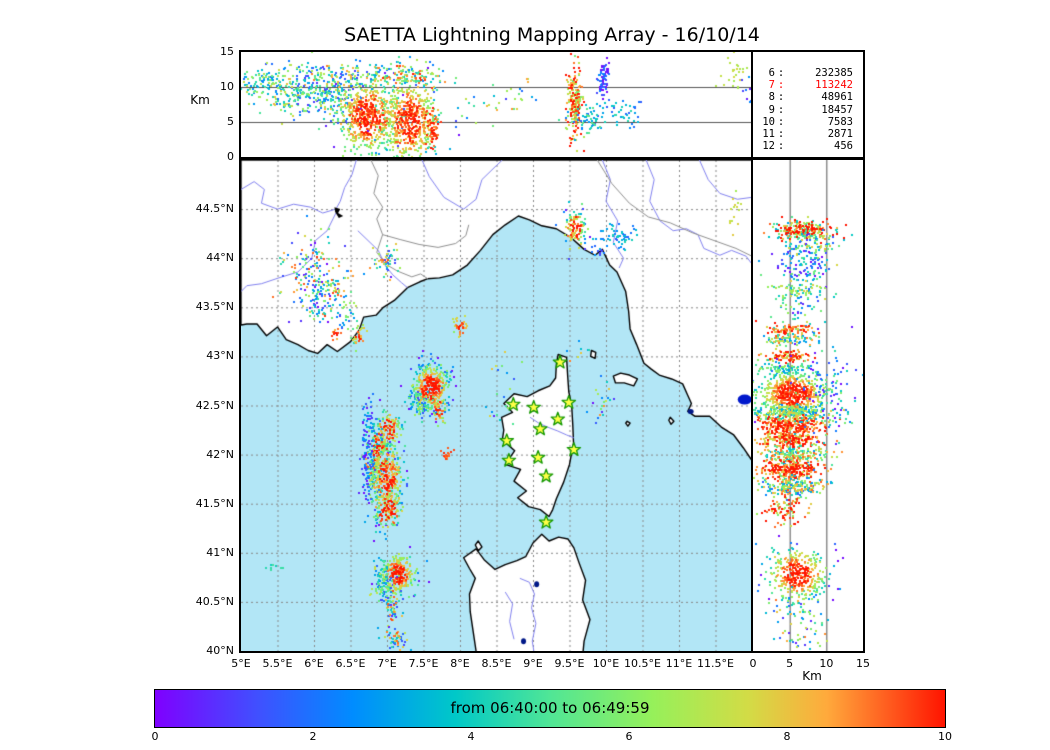  I want to click on longitude-tick-label: 5°E, so click(241, 663).